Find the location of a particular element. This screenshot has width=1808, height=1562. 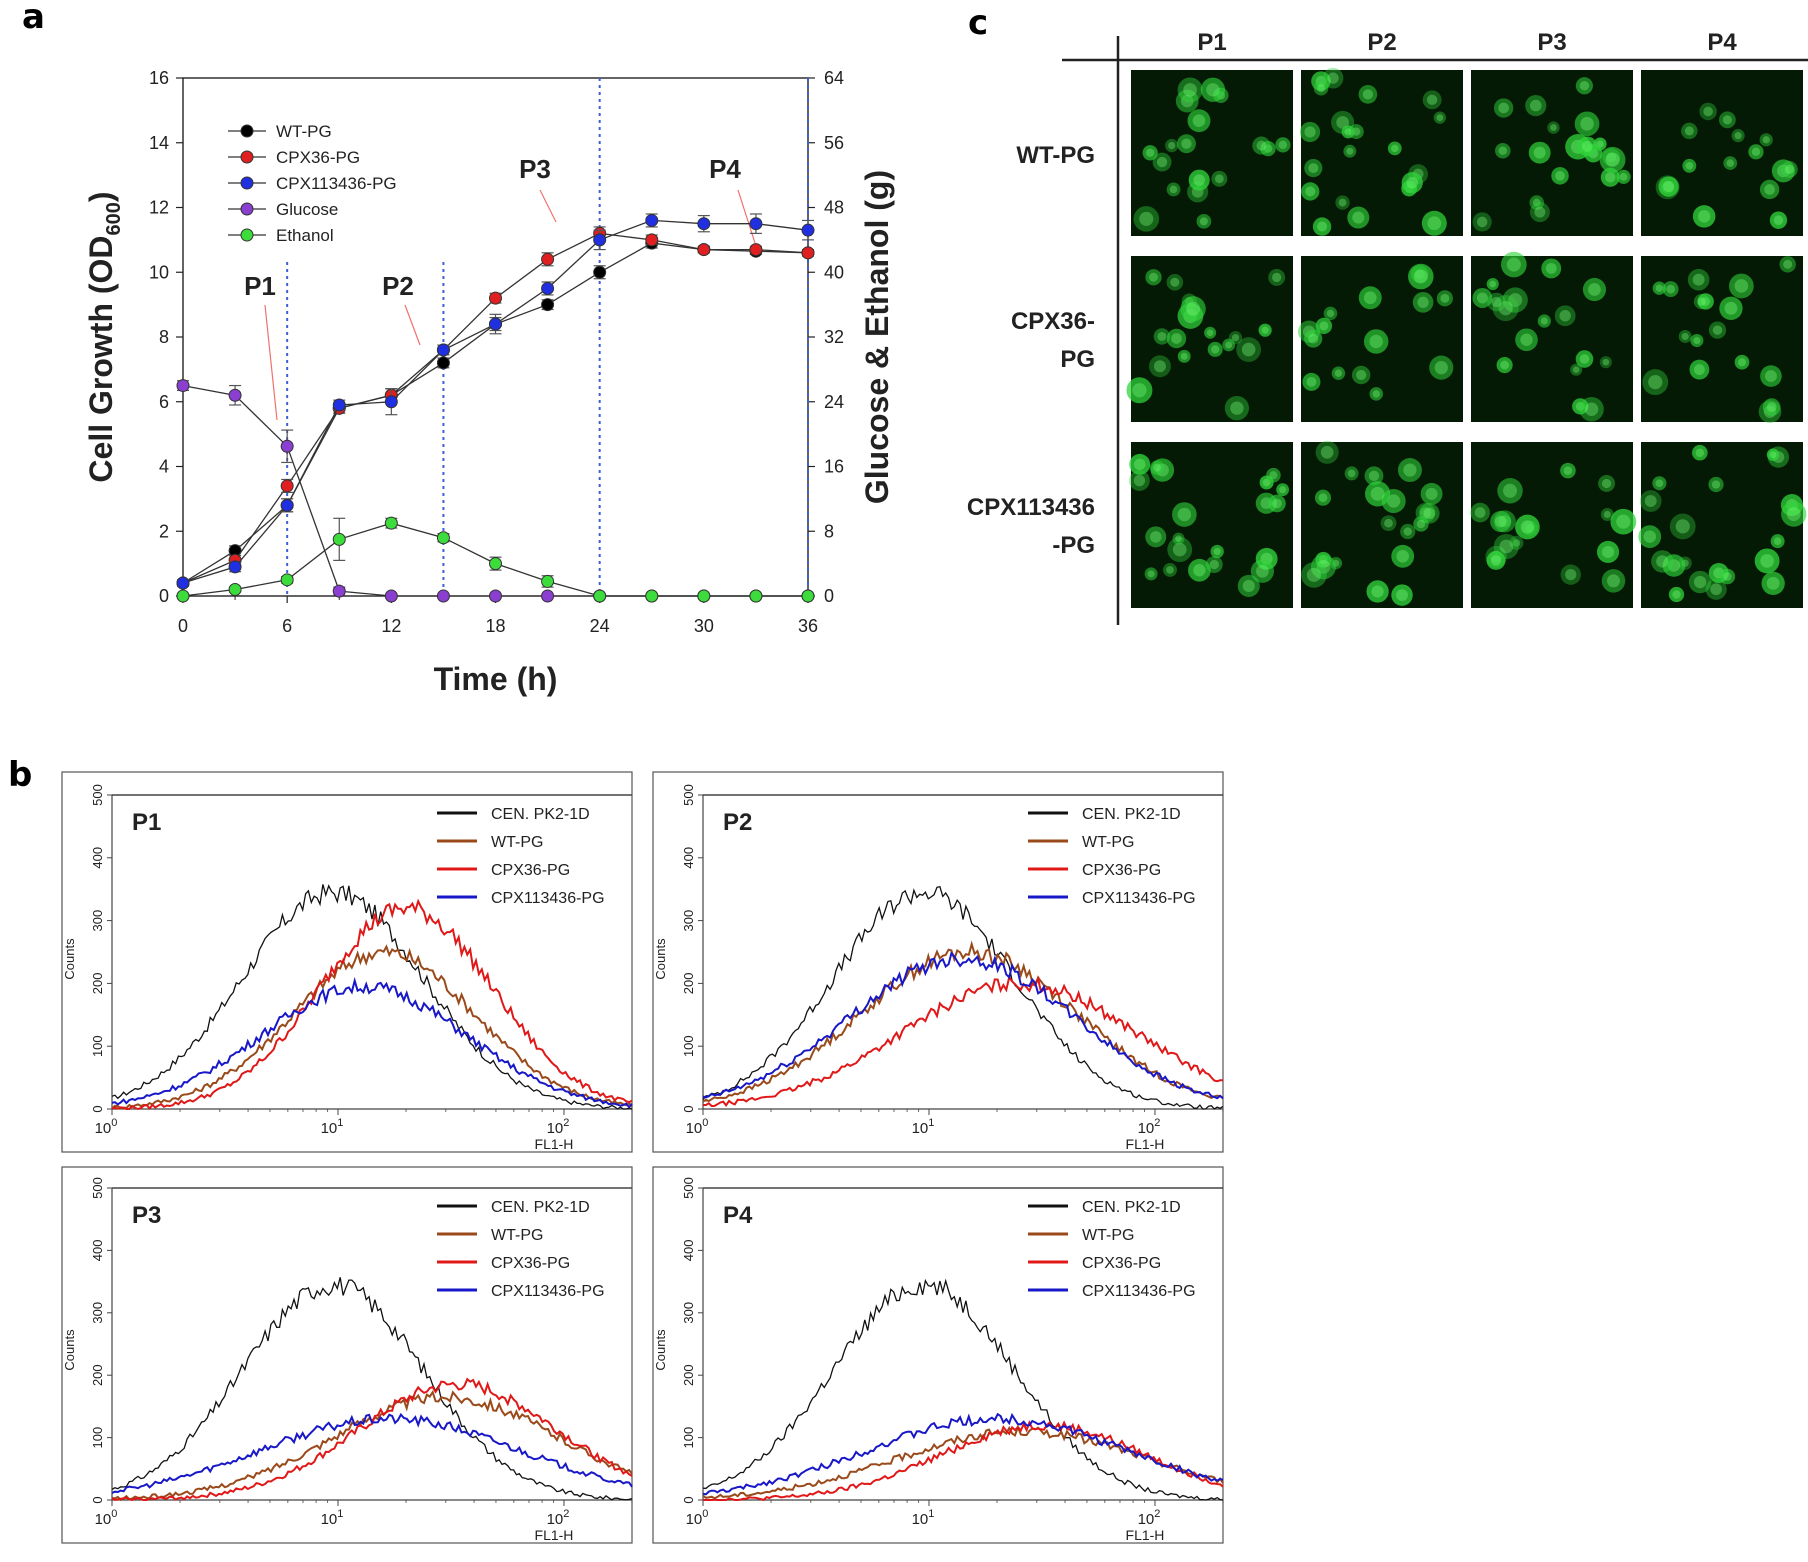

y2-tick-label: 64 is located at coordinates (834, 78).